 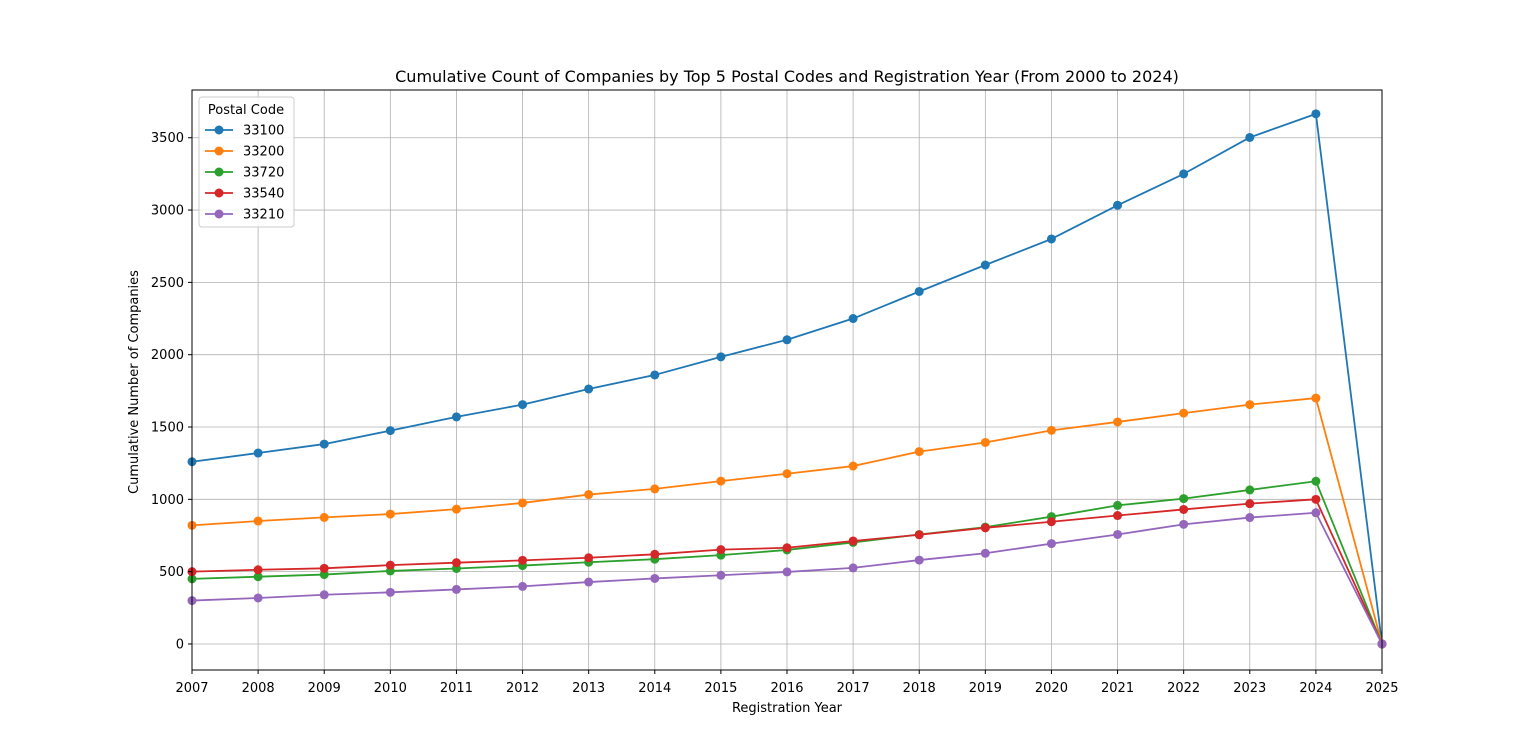 What do you see at coordinates (258, 688) in the screenshot?
I see `x-tick-label: 2008` at bounding box center [258, 688].